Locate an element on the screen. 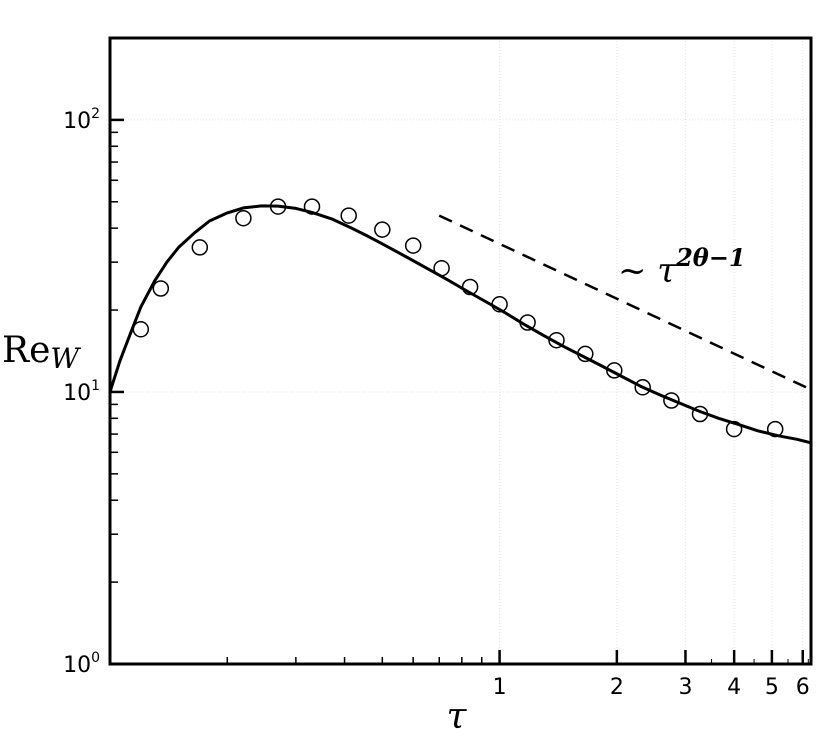 The width and height of the screenshot is (830, 739). y-tick-label: 10⁰ is located at coordinates (81, 664).